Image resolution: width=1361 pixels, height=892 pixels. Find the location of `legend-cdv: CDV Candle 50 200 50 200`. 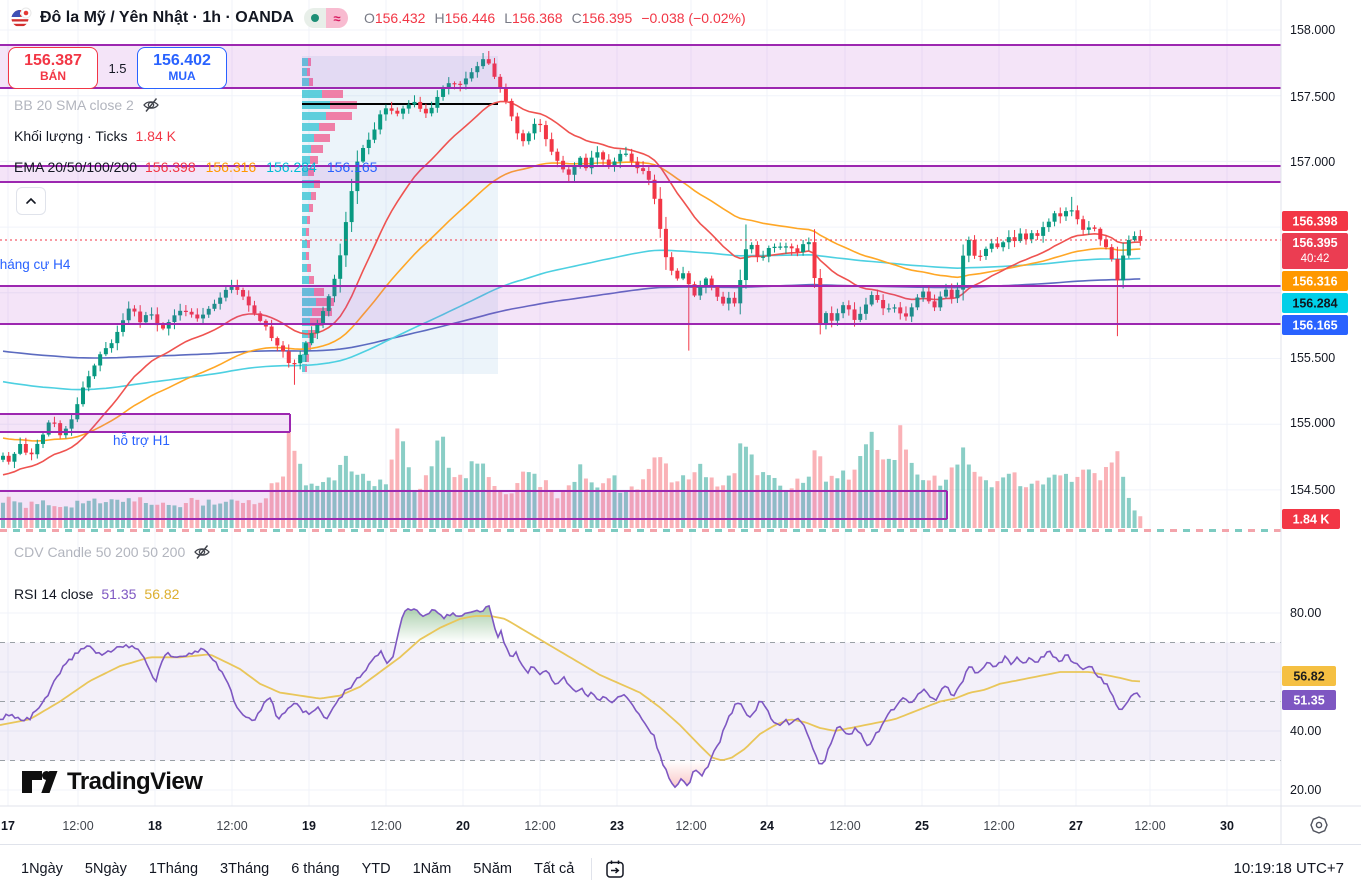

legend-cdv: CDV Candle 50 200 50 200 is located at coordinates (112, 552).